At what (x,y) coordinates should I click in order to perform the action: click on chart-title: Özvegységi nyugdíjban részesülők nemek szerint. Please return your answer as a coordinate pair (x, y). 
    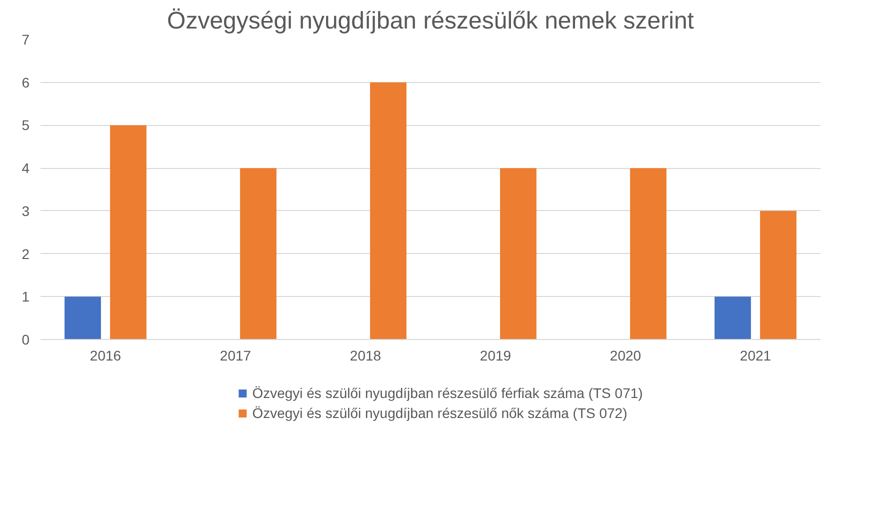
    Looking at the image, I should click on (430, 21).